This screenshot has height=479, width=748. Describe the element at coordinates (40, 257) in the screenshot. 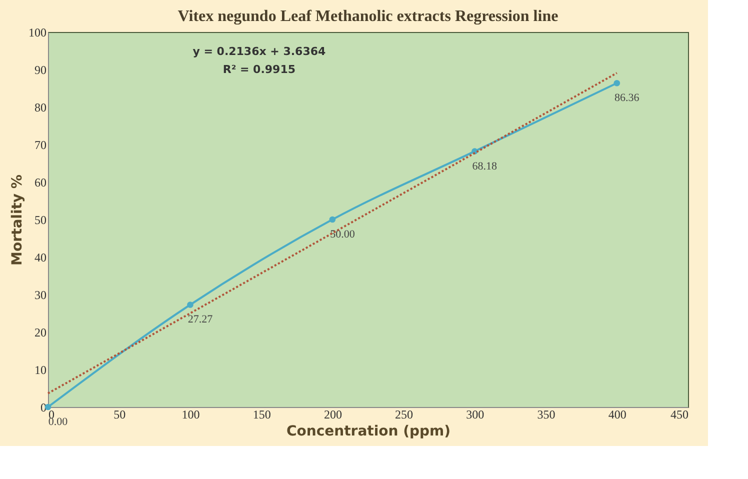

I see `y-tick-label: 40` at that location.